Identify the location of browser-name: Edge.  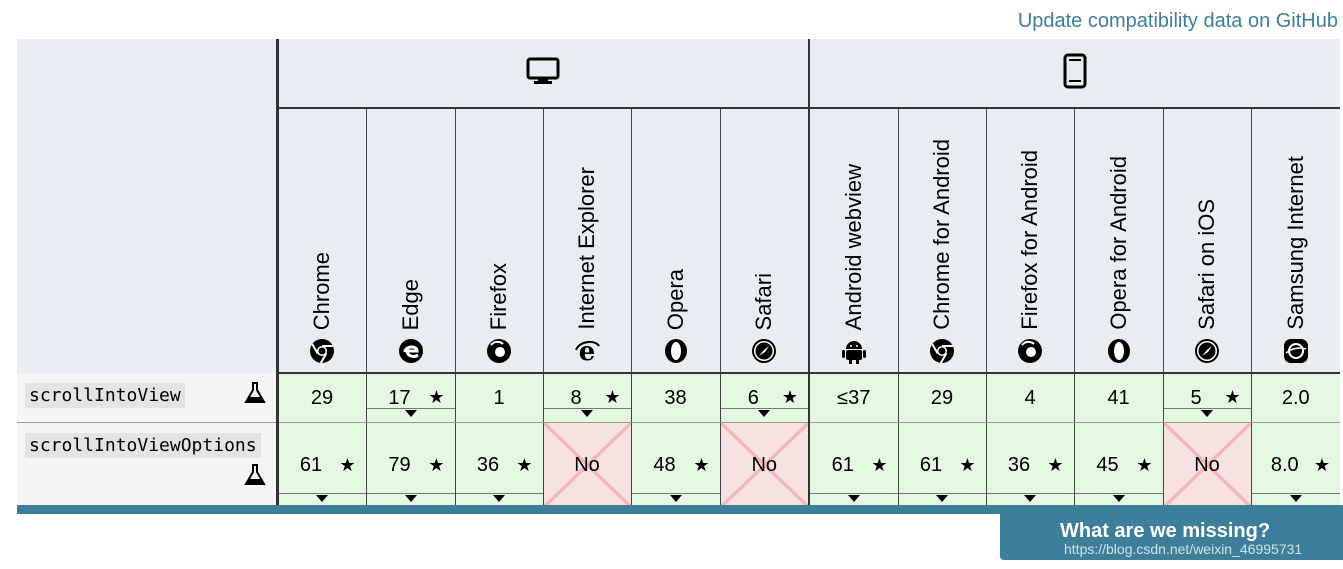
(410, 304).